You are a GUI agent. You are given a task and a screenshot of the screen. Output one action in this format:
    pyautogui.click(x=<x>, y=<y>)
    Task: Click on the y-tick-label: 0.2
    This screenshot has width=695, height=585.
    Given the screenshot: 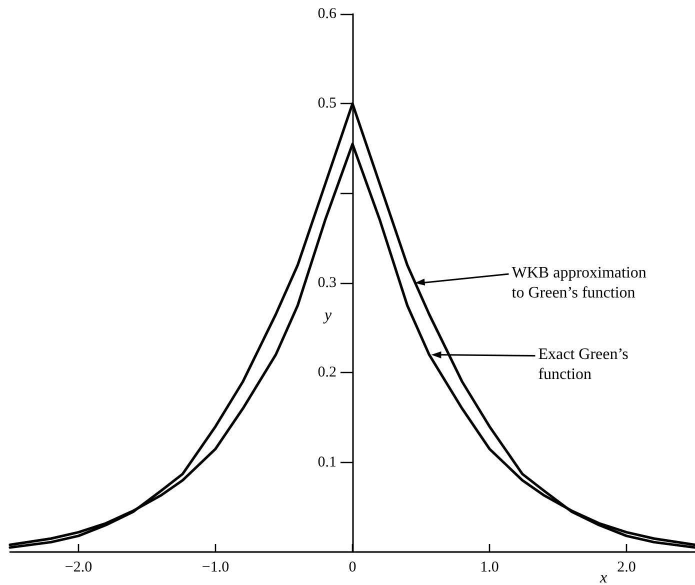 What is the action you would take?
    pyautogui.click(x=327, y=372)
    